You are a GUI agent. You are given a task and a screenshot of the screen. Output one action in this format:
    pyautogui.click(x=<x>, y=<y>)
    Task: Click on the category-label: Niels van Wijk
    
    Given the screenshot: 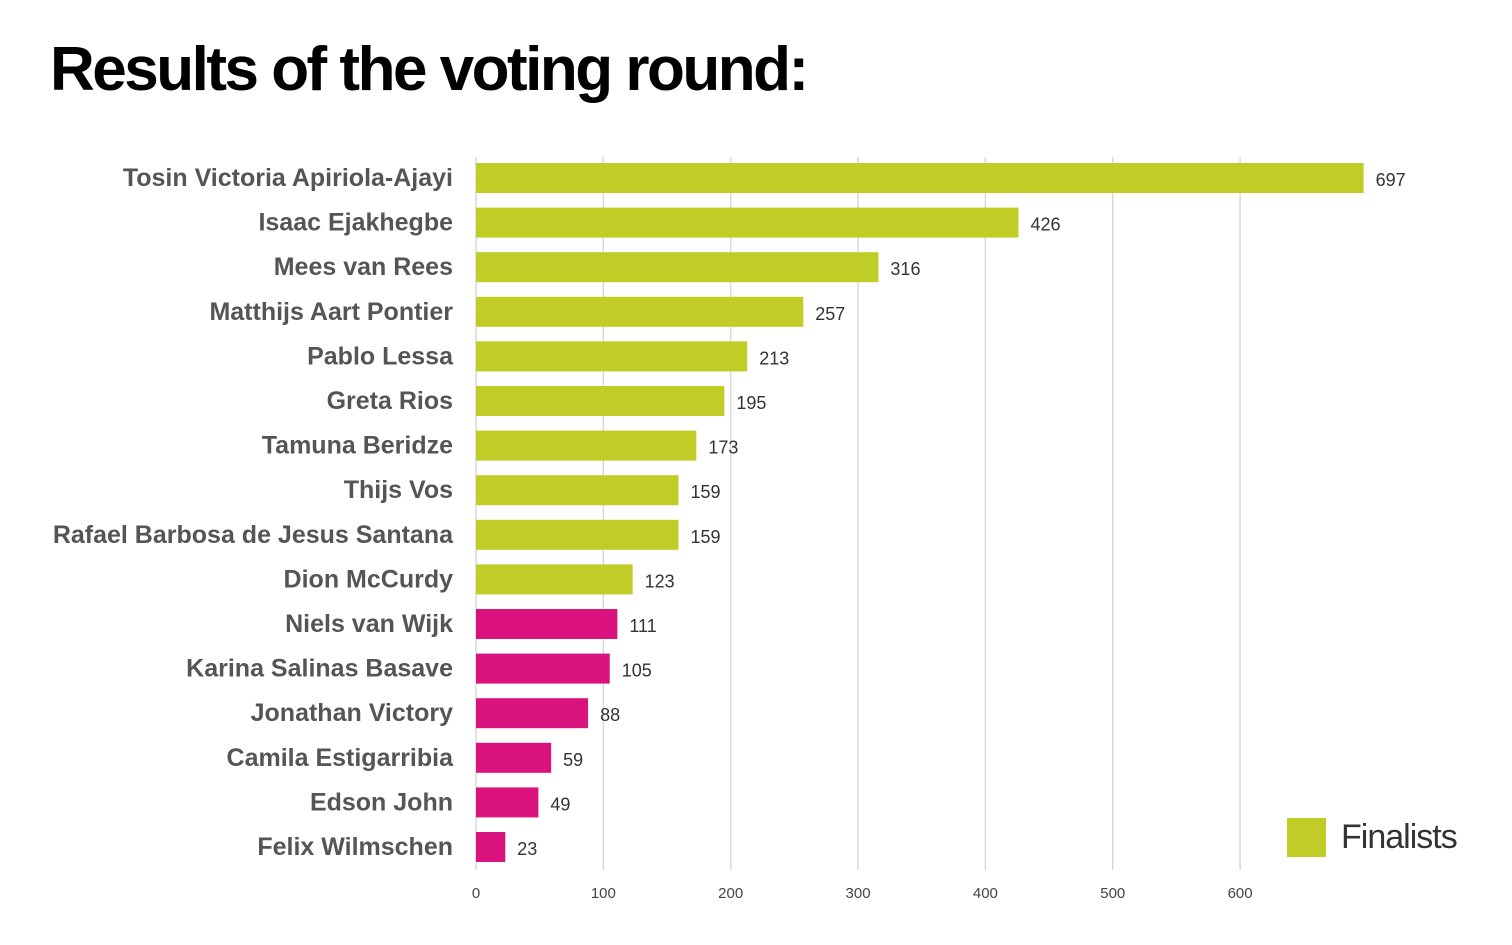 What is the action you would take?
    pyautogui.click(x=369, y=624)
    